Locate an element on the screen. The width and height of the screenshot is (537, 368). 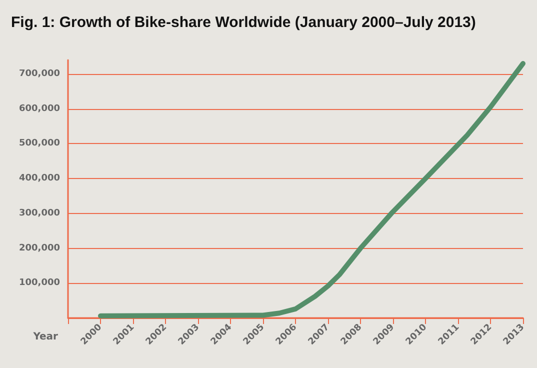
x-axis-title: Year is located at coordinates (45, 337).